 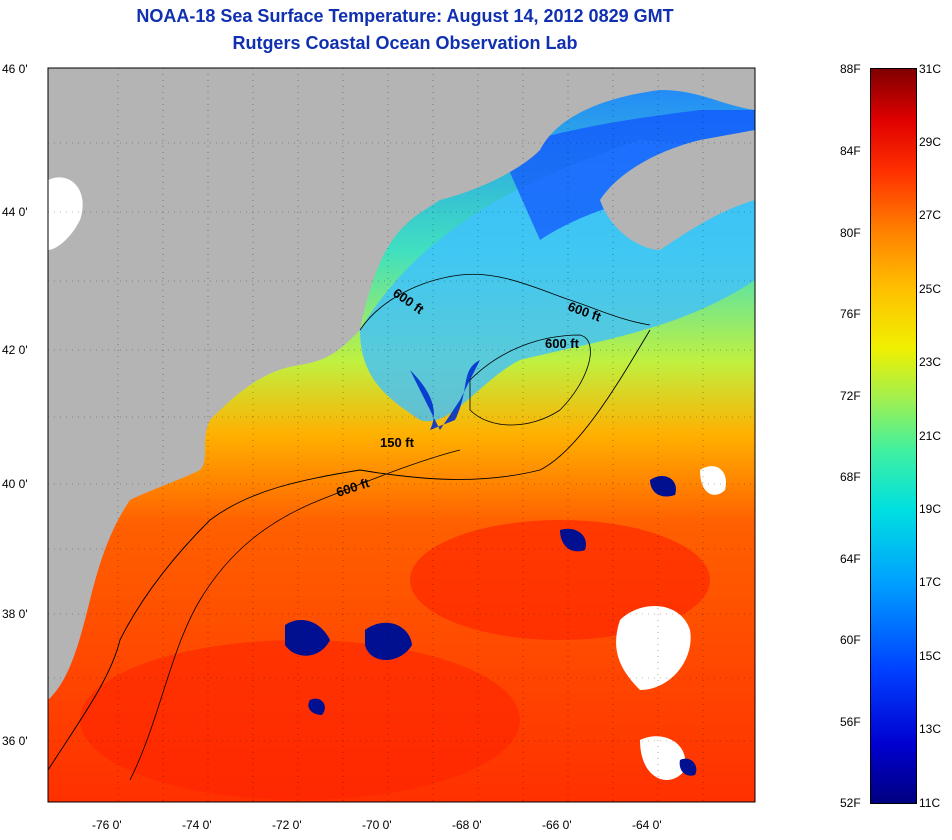 What do you see at coordinates (930, 289) in the screenshot?
I see `colorbar-c-label: 25C` at bounding box center [930, 289].